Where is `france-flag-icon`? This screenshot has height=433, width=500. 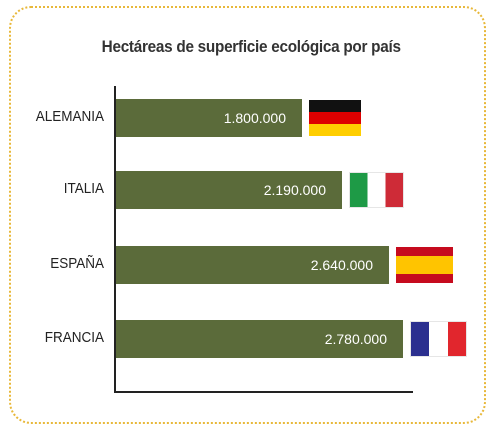
france-flag-icon is located at coordinates (438, 339).